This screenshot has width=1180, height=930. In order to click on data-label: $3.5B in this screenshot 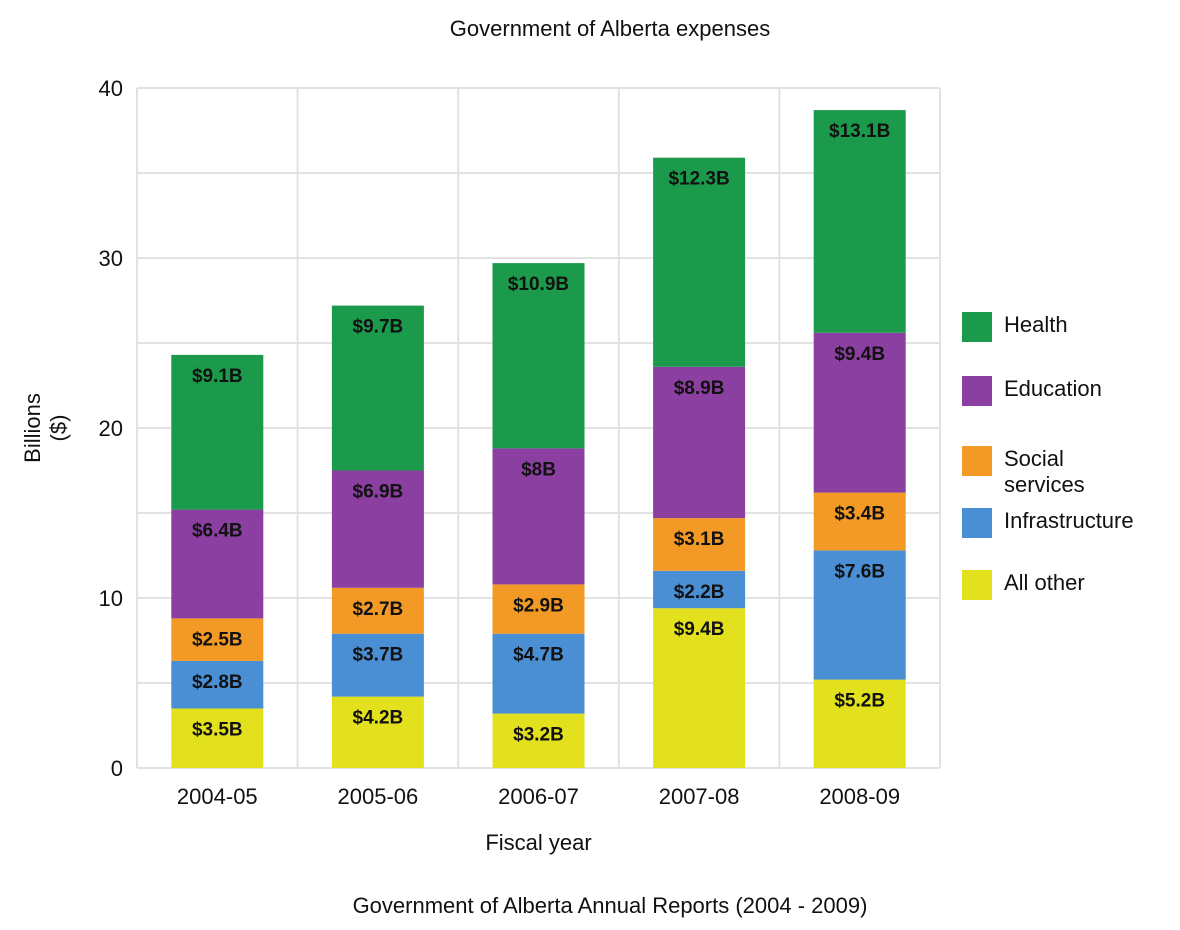, I will do `click(217, 730)`.